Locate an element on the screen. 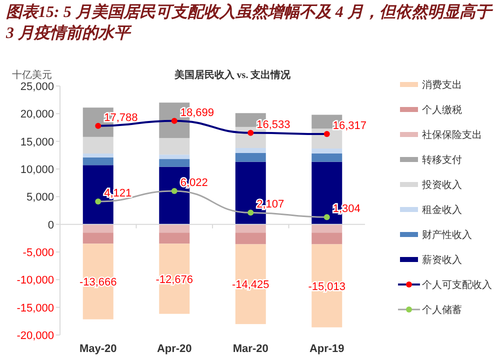  y-tick-label: -15,000 is located at coordinates (35, 308).